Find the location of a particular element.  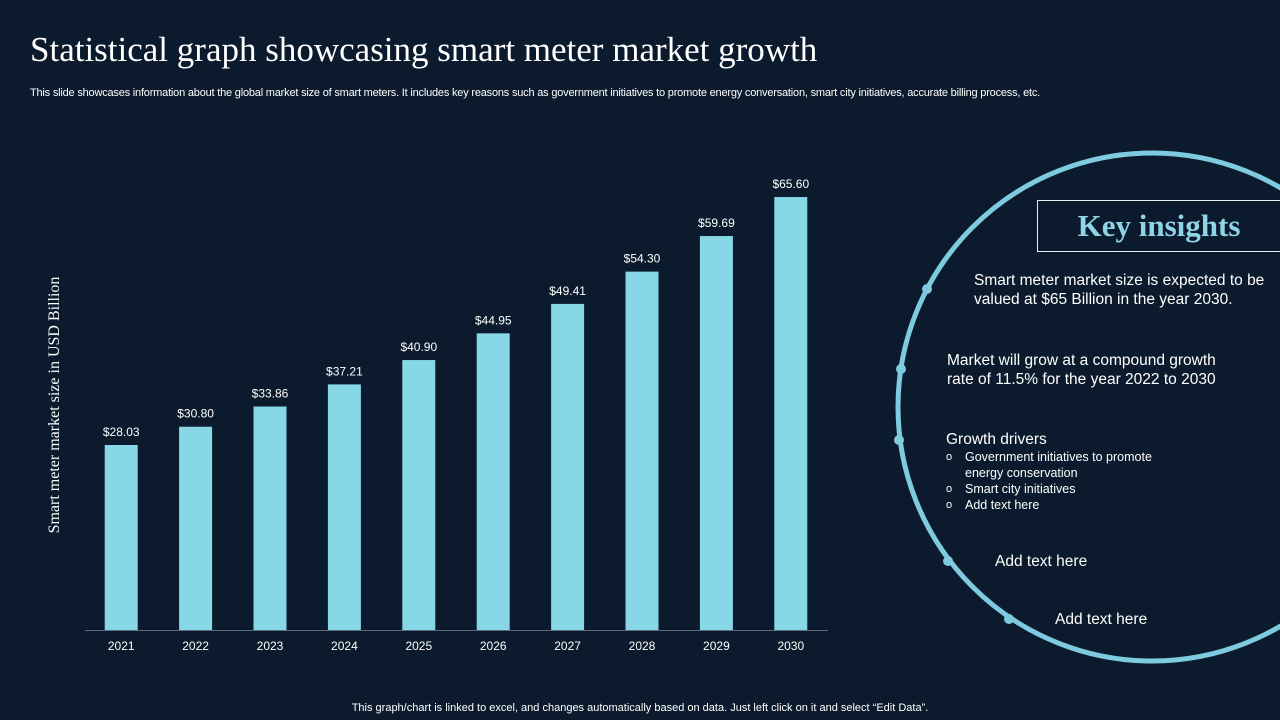

bar-2030 is located at coordinates (791, 414).